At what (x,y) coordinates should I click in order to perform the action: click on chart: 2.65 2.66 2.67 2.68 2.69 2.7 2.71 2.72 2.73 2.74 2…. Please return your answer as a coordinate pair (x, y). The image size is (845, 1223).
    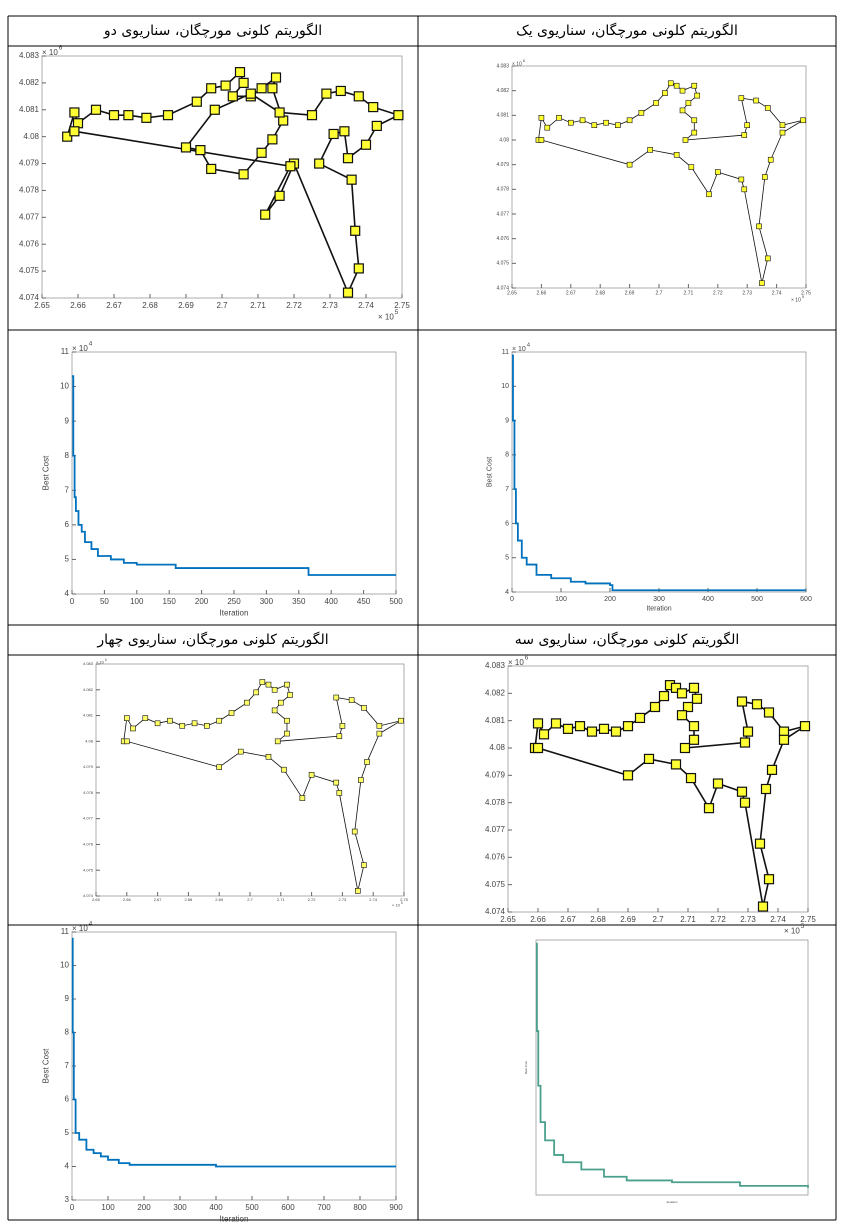
    Looking at the image, I should click on (650, 795).